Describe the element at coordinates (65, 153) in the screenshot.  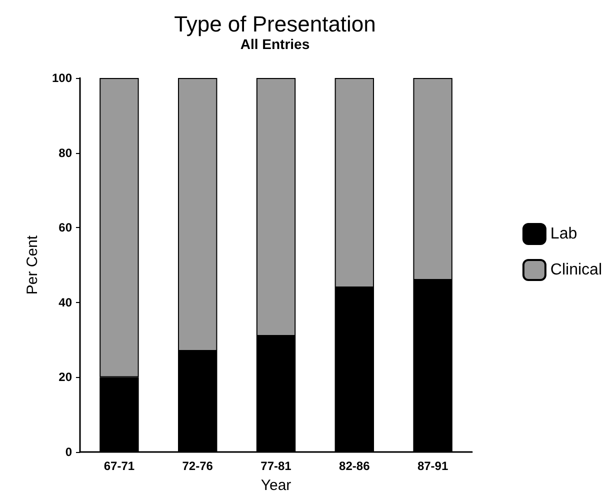
I see `y-tick-label: 80` at that location.